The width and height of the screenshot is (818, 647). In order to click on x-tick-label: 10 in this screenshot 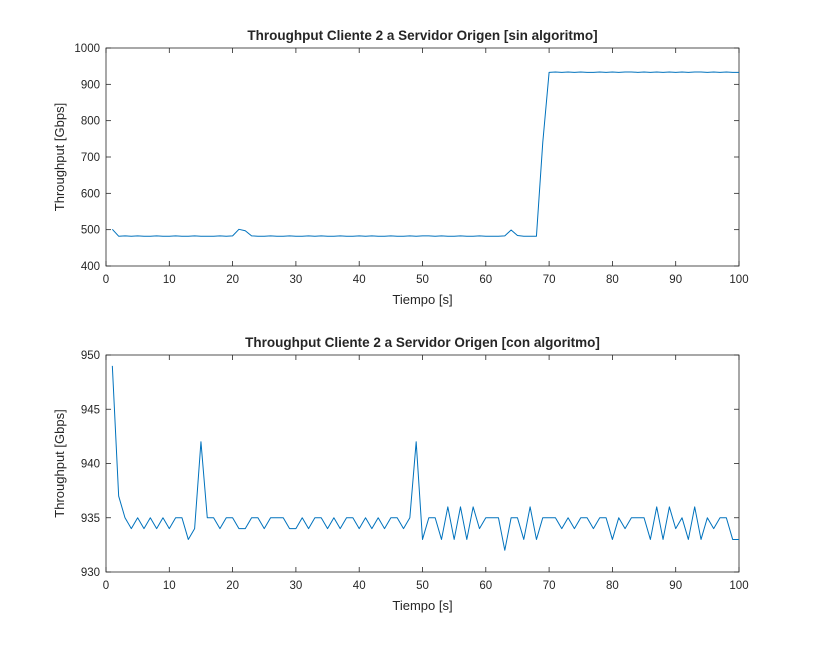, I will do `click(169, 586)`.